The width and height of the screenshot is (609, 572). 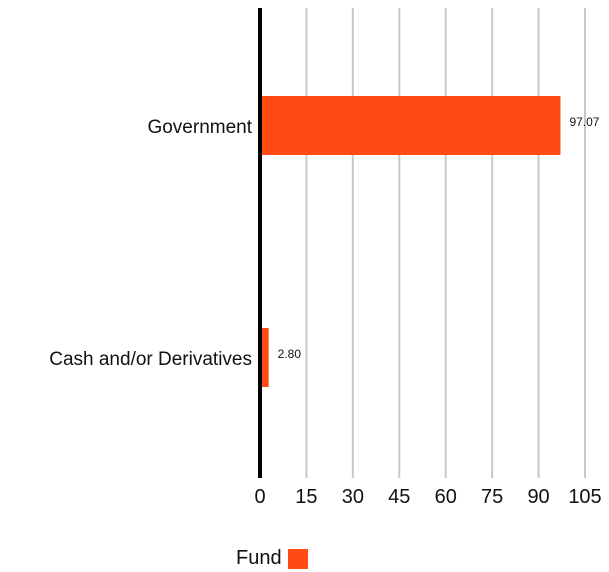 What do you see at coordinates (150, 359) in the screenshot?
I see `category-label: Cash and/or Derivatives` at bounding box center [150, 359].